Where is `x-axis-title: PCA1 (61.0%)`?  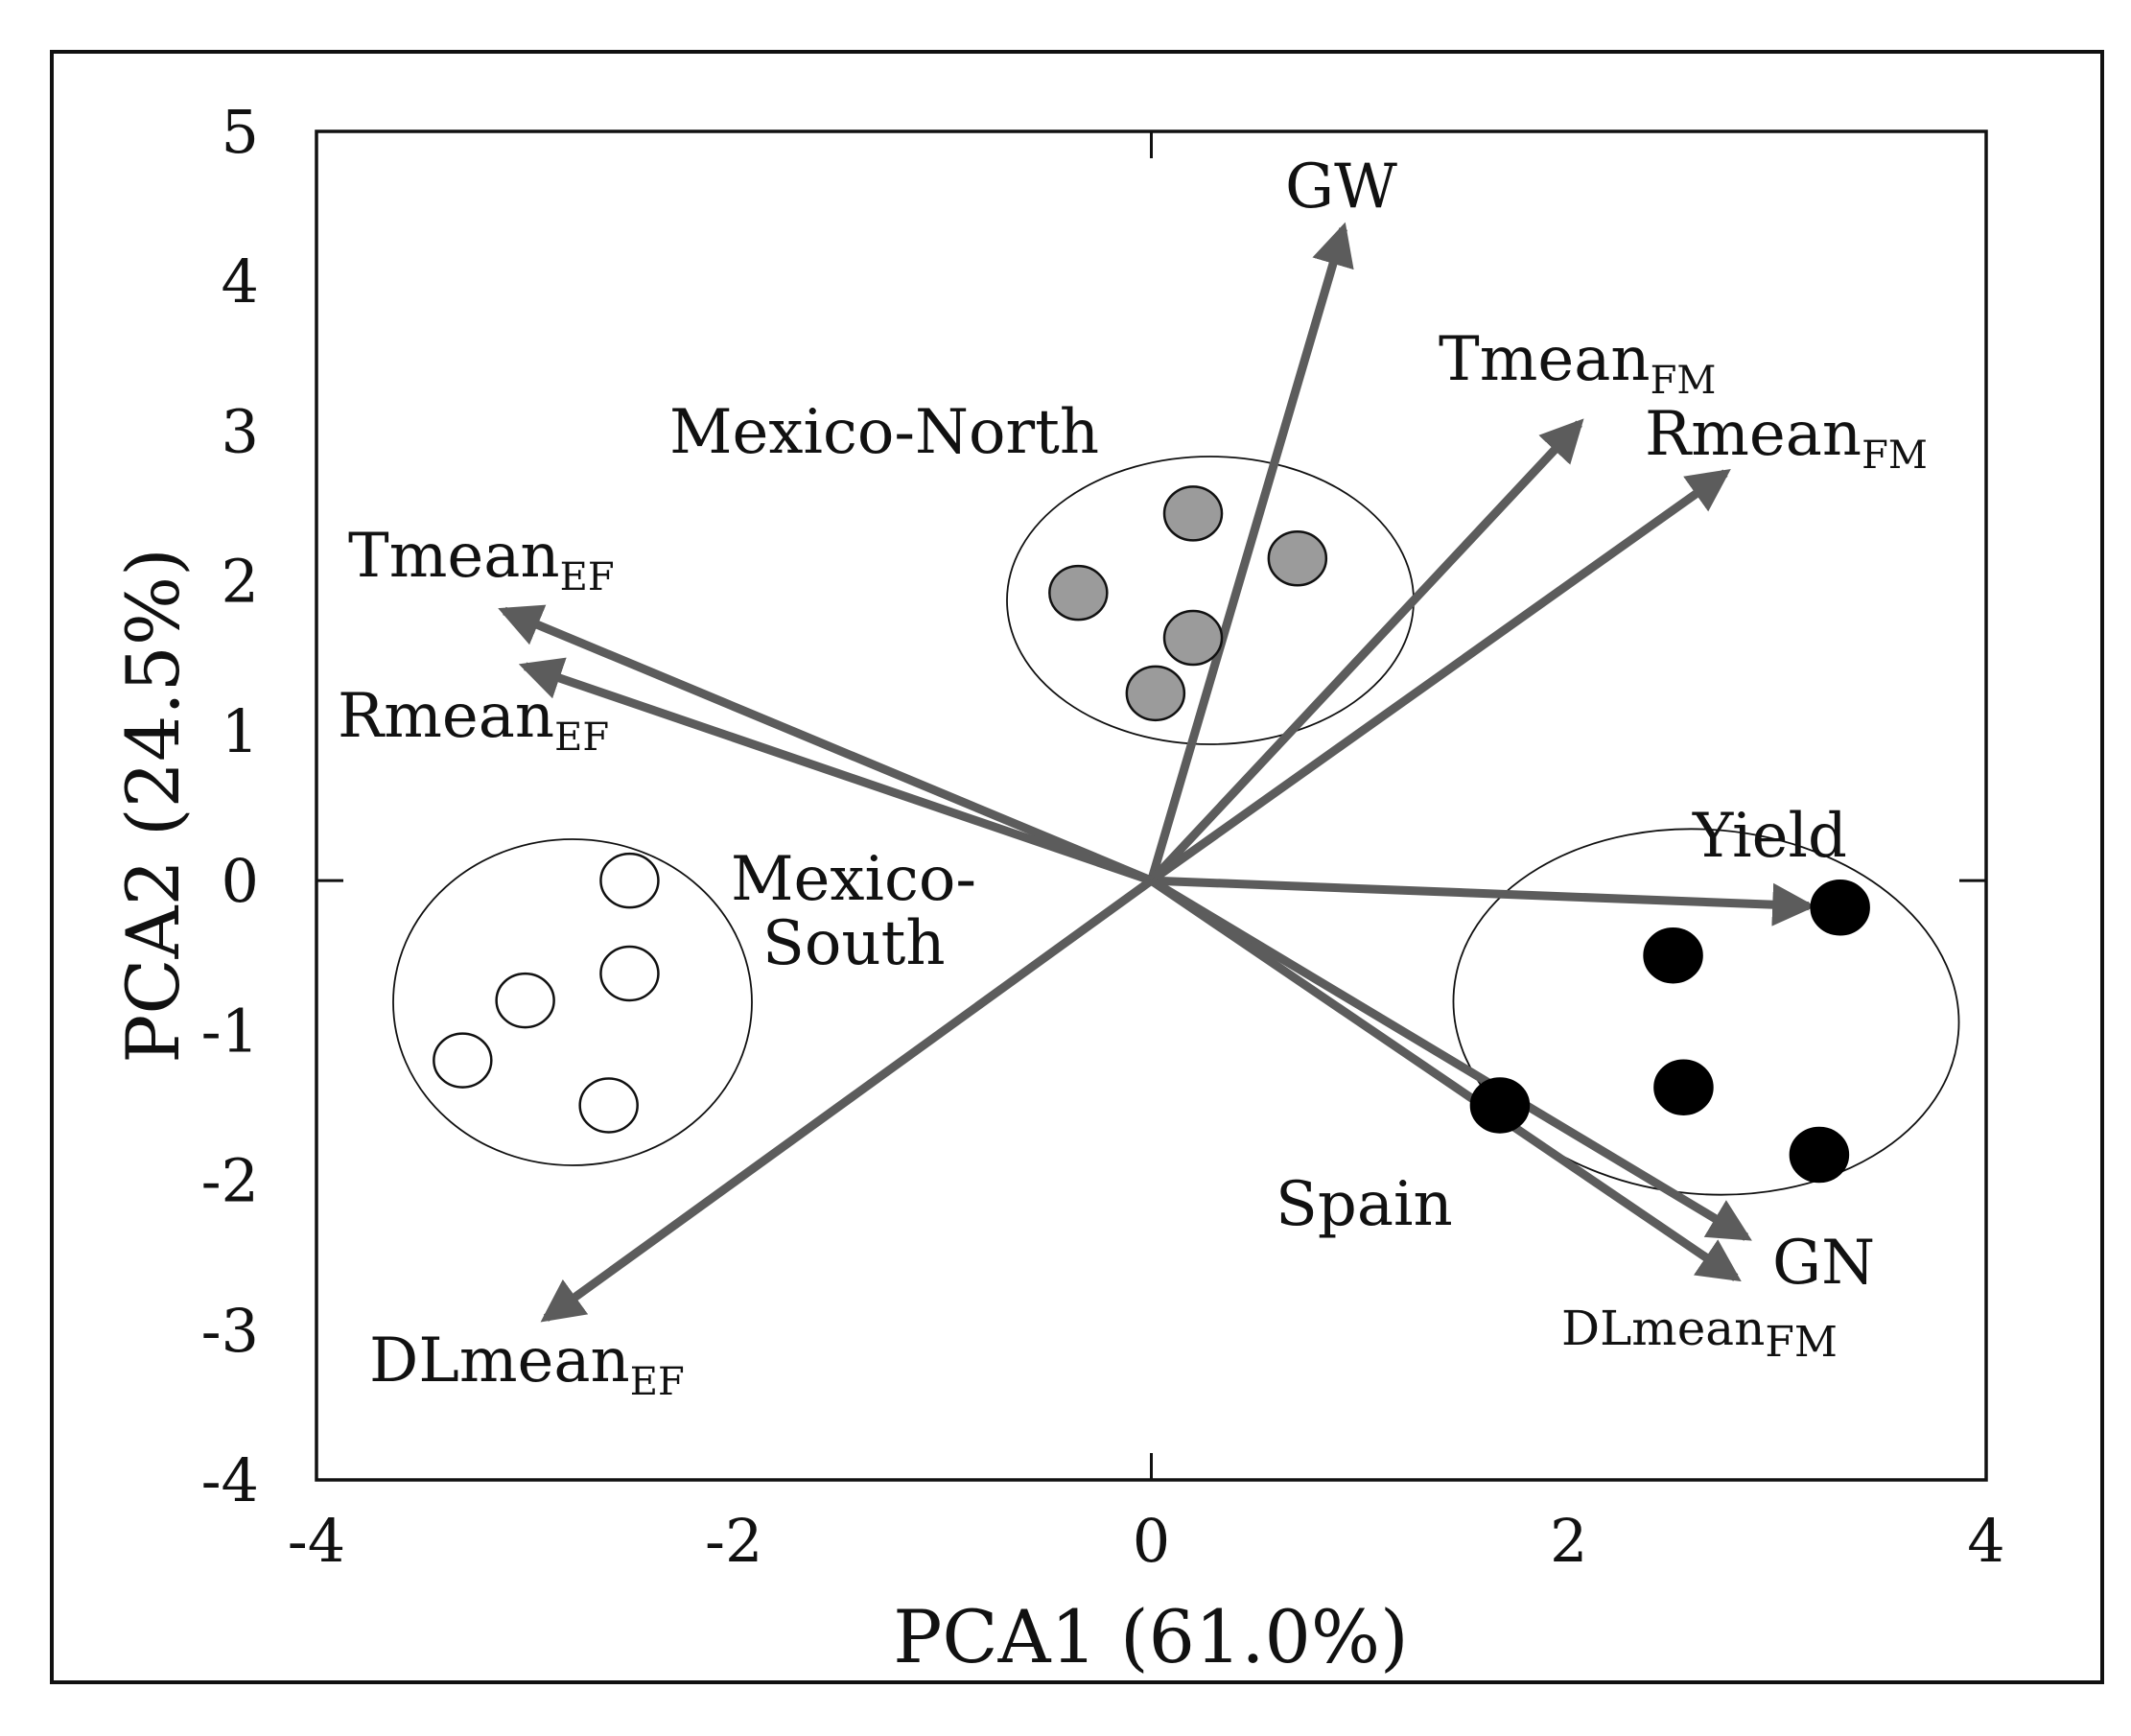 x-axis-title: PCA1 (61.0%) is located at coordinates (1150, 1636).